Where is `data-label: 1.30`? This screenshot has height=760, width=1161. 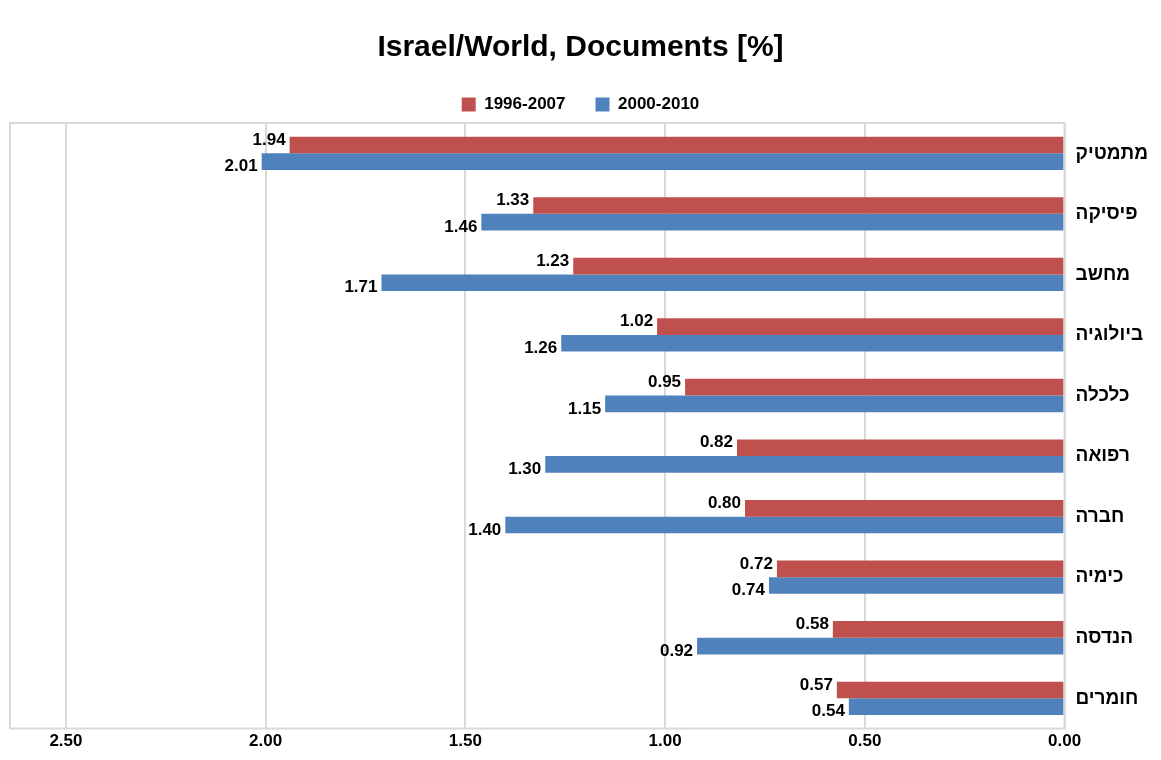
data-label: 1.30 is located at coordinates (525, 469).